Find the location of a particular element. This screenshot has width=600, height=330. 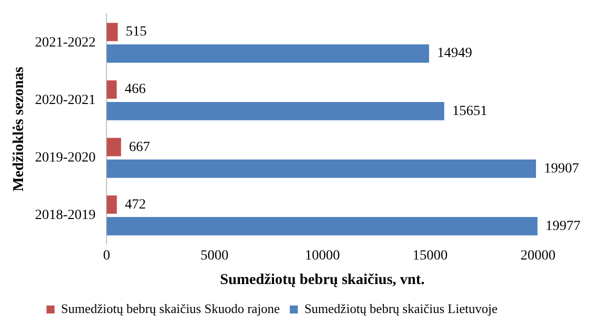

data-label: 515 is located at coordinates (136, 32).